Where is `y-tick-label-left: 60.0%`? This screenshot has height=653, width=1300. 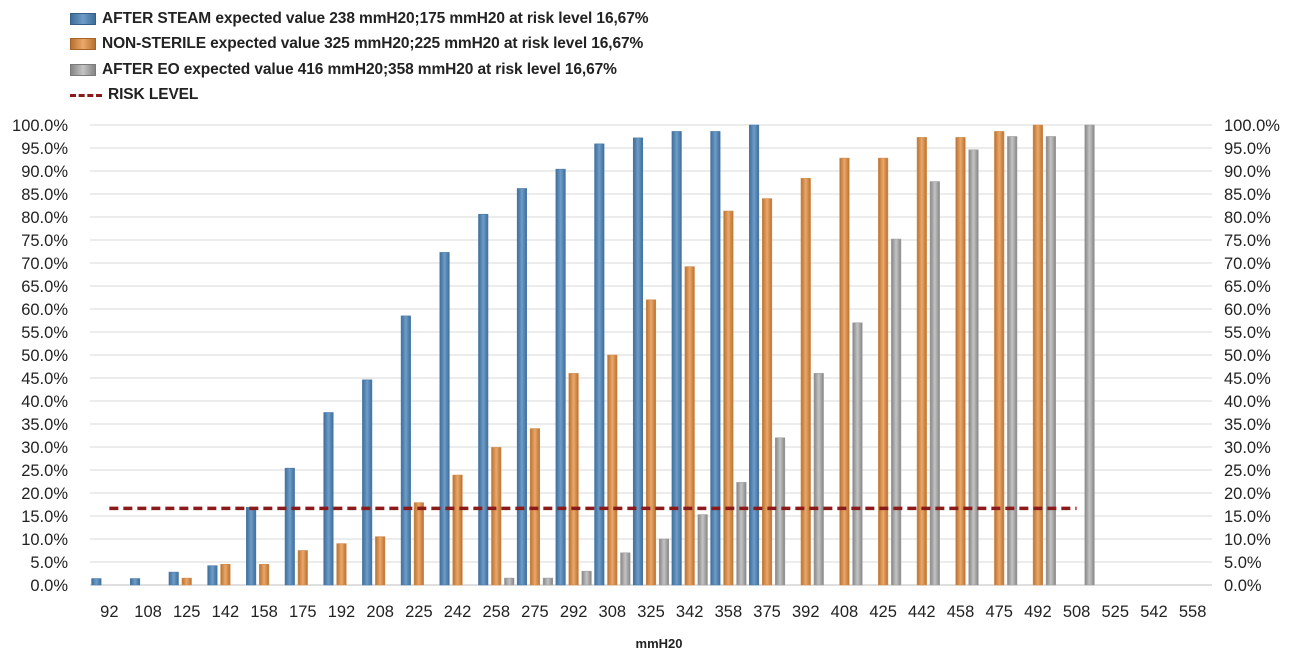 y-tick-label-left: 60.0% is located at coordinates (44, 310).